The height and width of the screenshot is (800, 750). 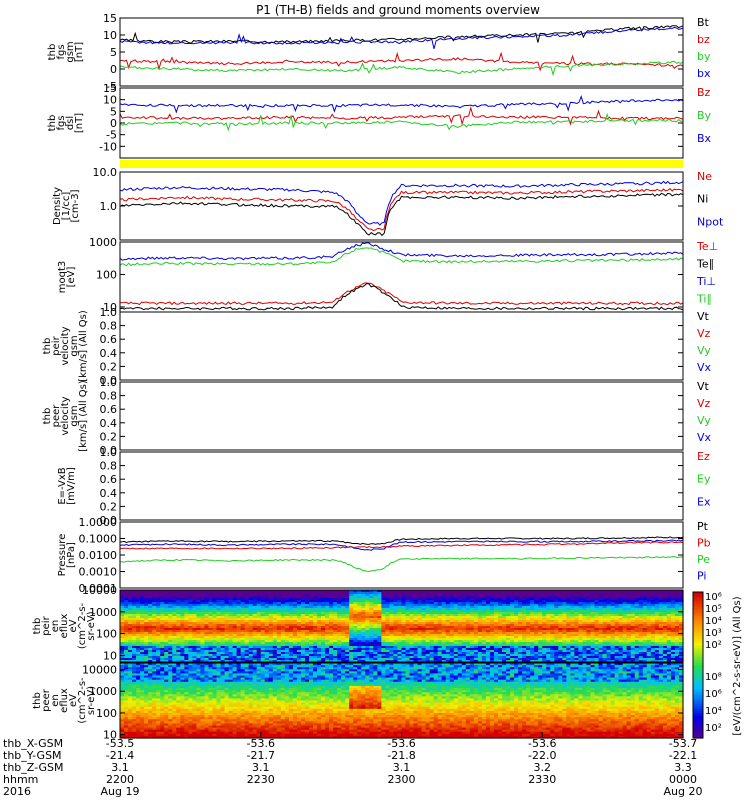 What do you see at coordinates (401, 416) in the screenshot?
I see `panel-frame` at bounding box center [401, 416].